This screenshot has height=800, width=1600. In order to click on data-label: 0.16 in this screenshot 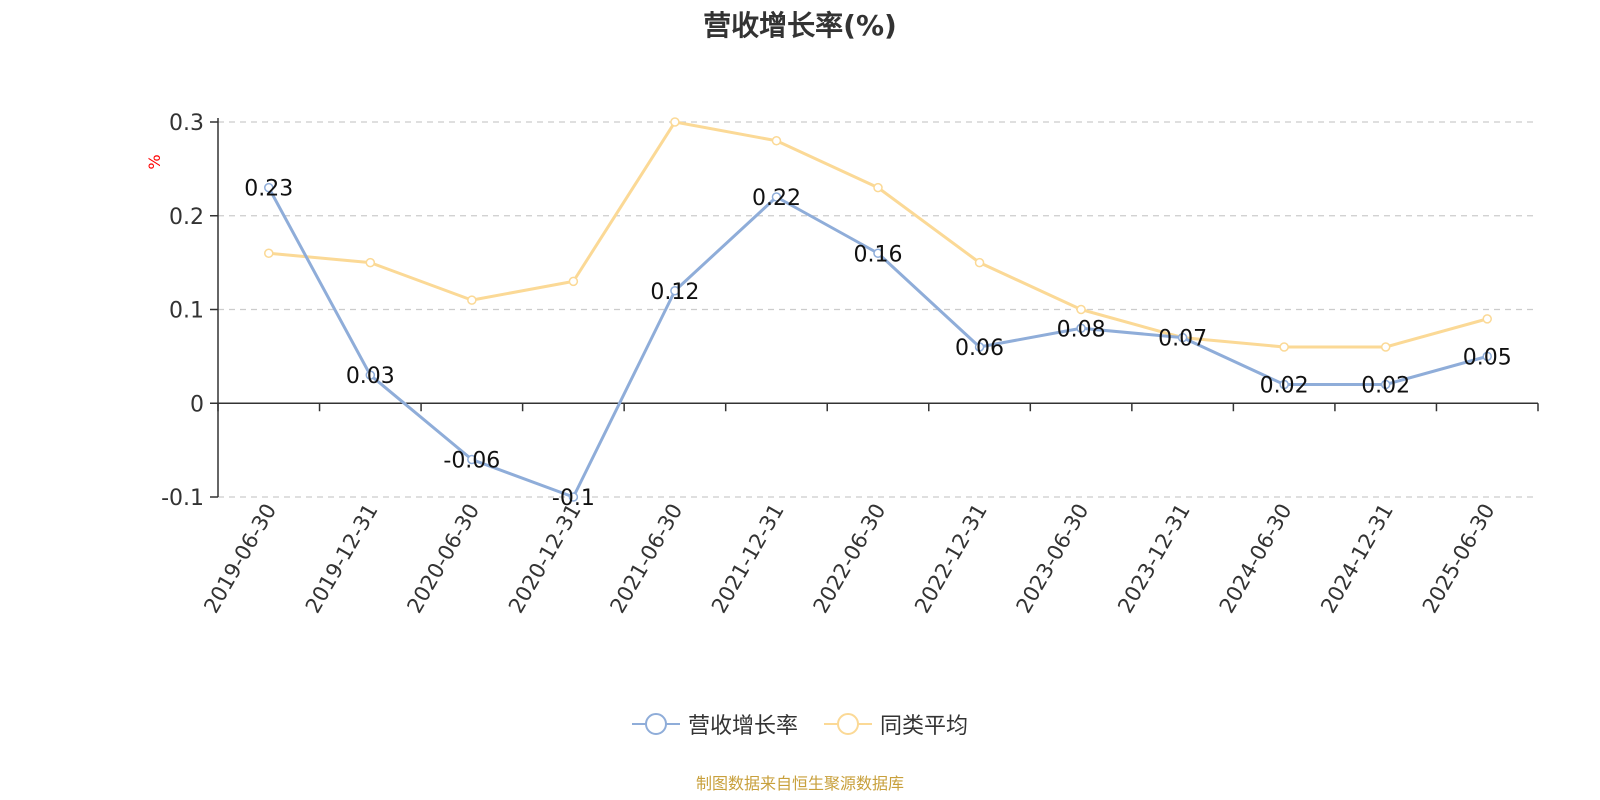, I will do `click(878, 254)`.